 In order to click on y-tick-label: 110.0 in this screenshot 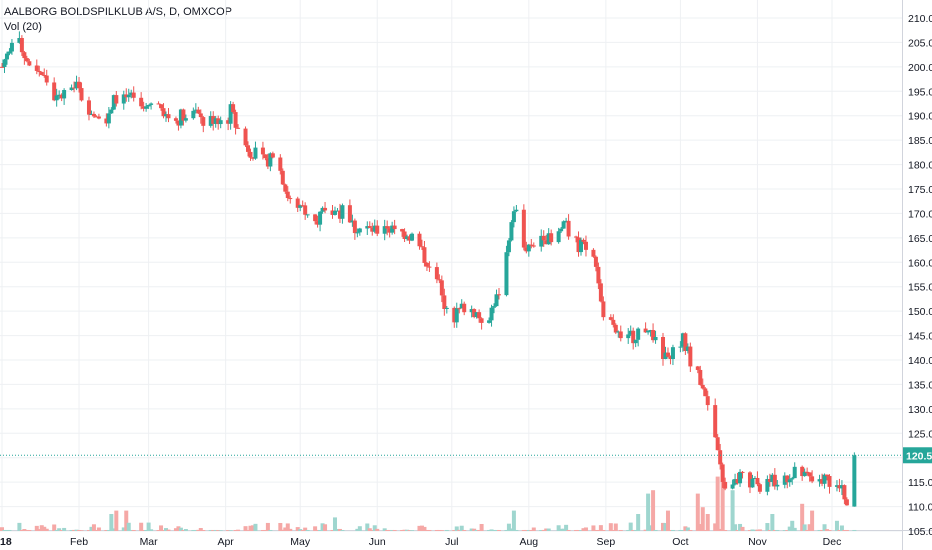, I will do `click(920, 508)`.